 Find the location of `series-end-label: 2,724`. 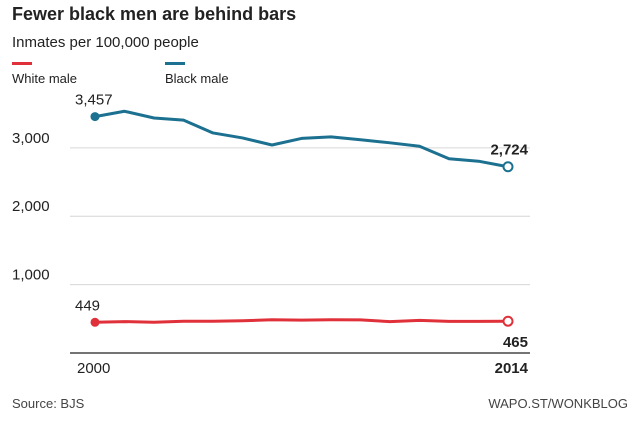

series-end-label: 2,724 is located at coordinates (509, 150).